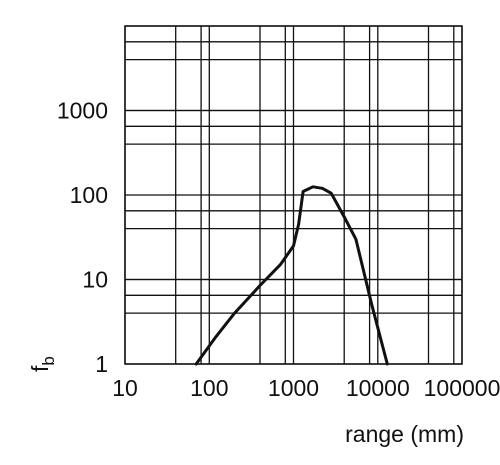 The width and height of the screenshot is (500, 465). Describe the element at coordinates (125, 388) in the screenshot. I see `x-tick-label: 10` at that location.